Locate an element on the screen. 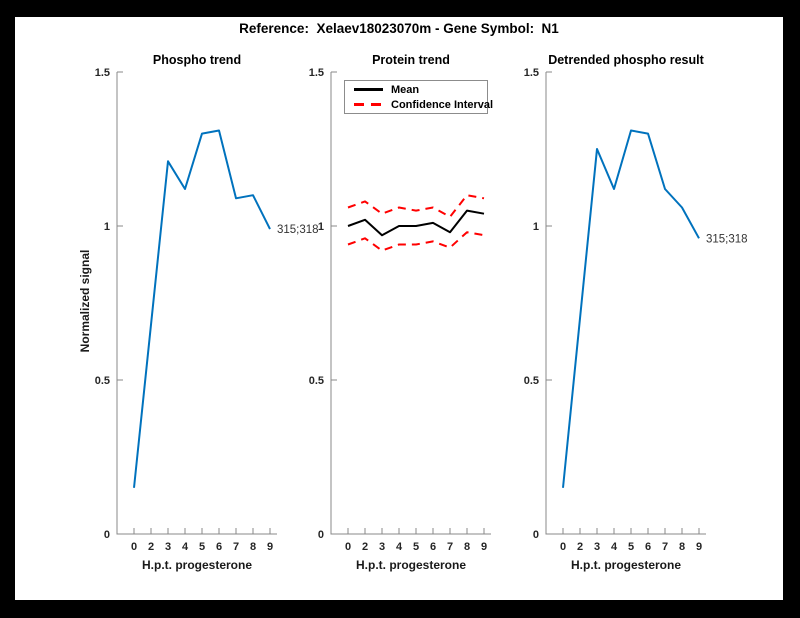  mean-line-sample-icon is located at coordinates (368, 89).